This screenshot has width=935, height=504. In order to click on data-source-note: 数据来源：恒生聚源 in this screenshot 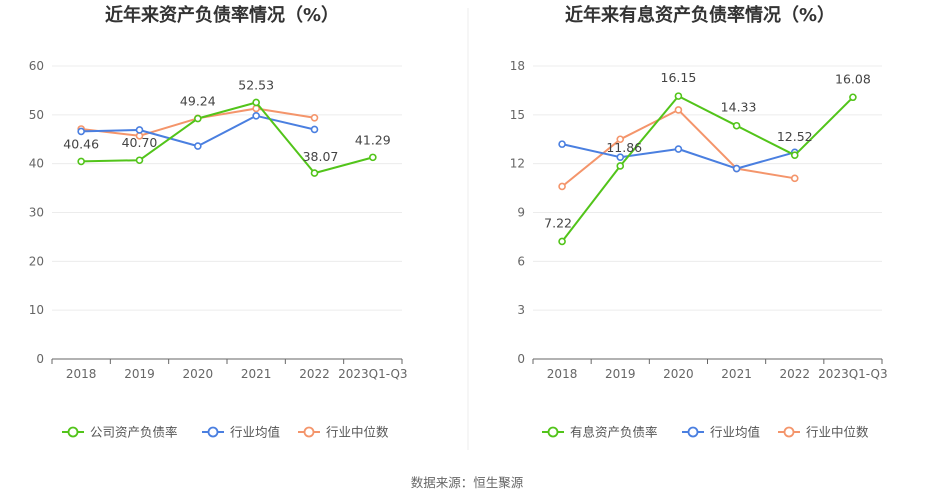, I will do `click(467, 482)`.